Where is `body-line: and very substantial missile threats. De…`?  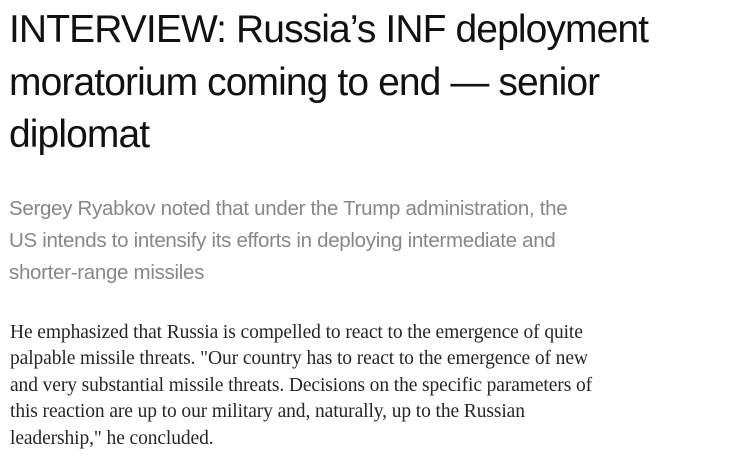 body-line: and very substantial missile threats. De… is located at coordinates (301, 385).